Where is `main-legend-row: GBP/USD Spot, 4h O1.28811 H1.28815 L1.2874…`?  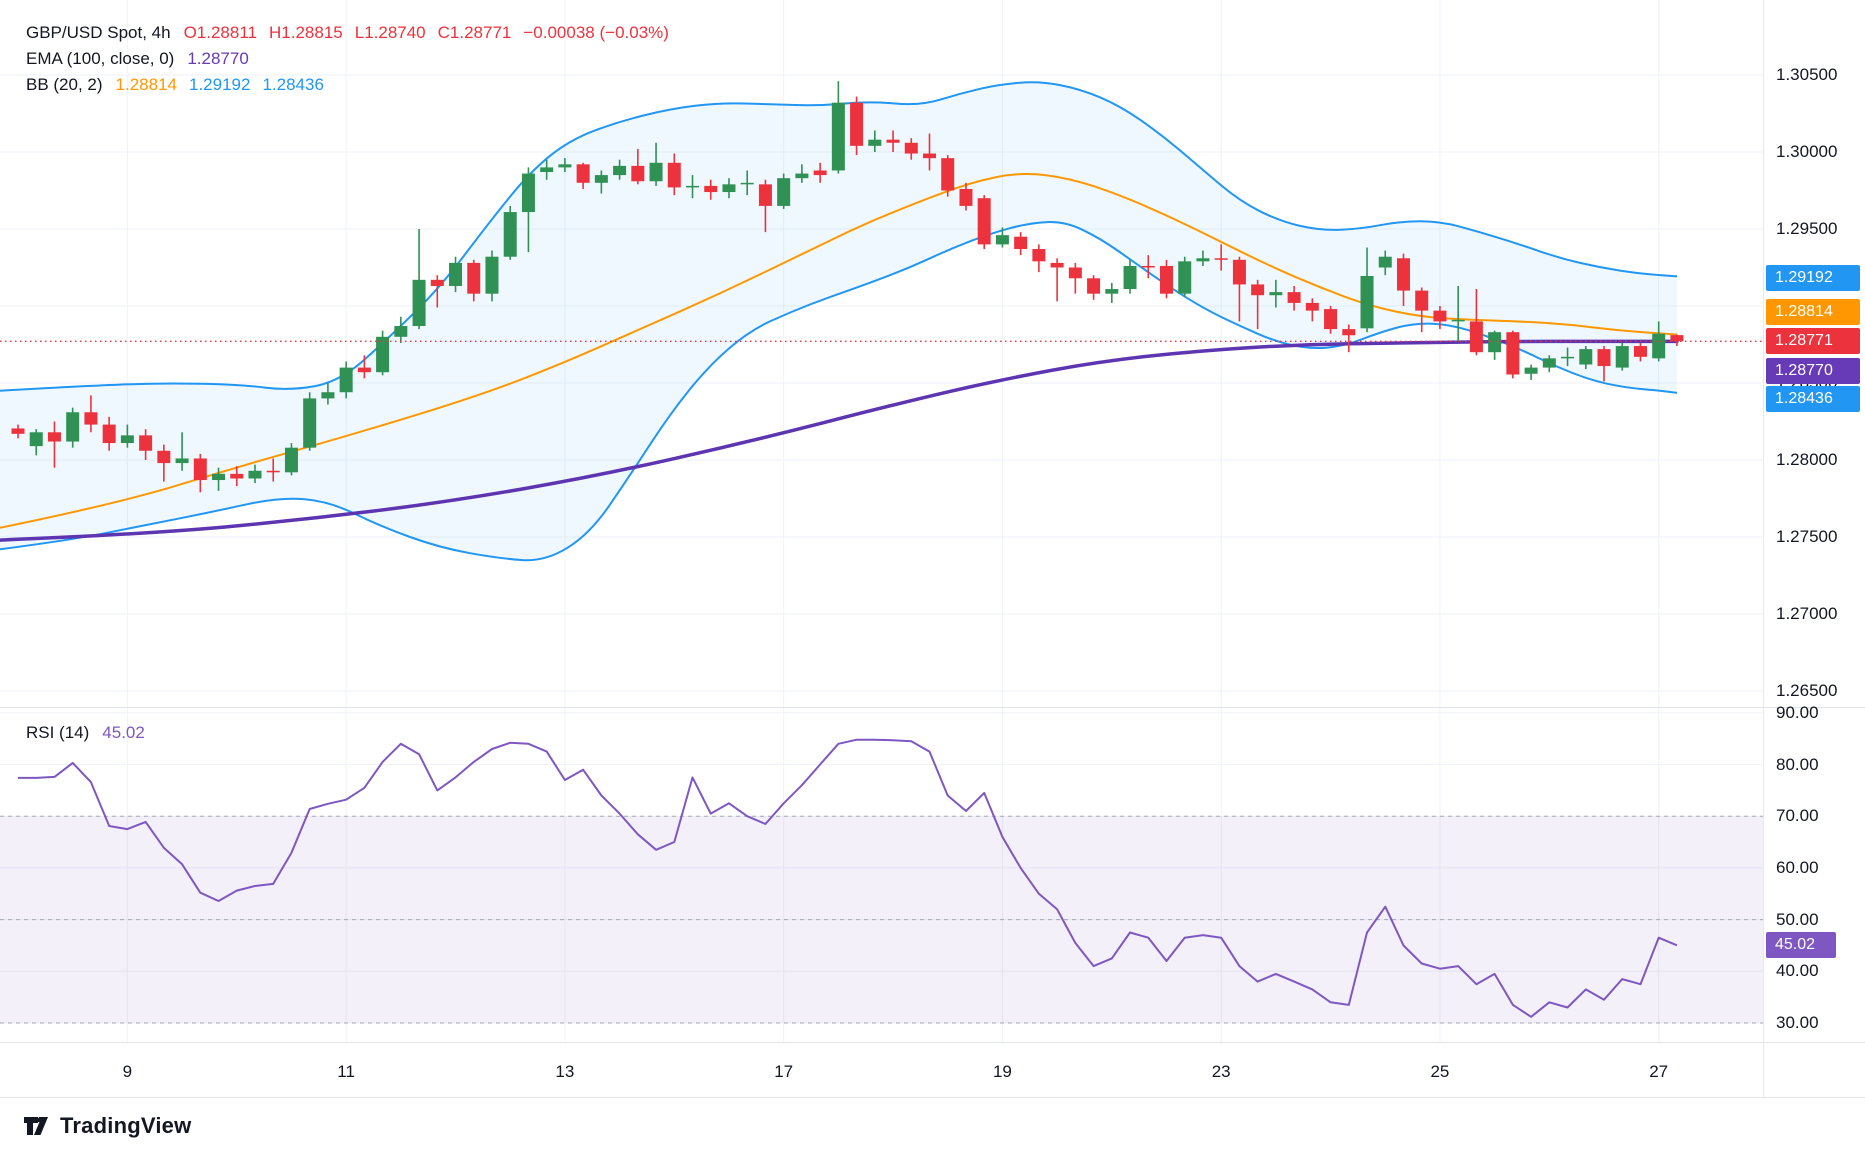
main-legend-row: GBP/USD Spot, 4h O1.28811 H1.28815 L1.2874… is located at coordinates (347, 33).